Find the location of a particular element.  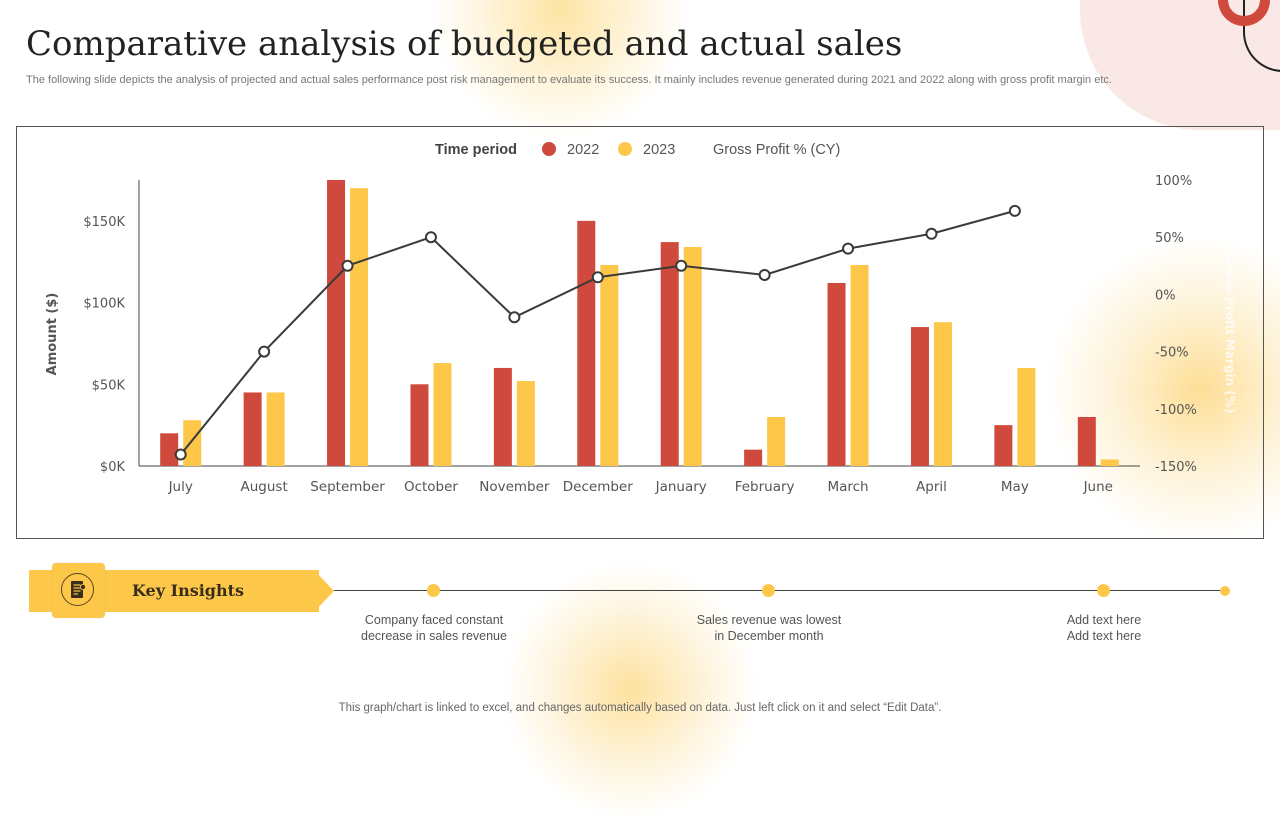

y2-axis-title: Gross Profit Margin (%) is located at coordinates (1230, 334).